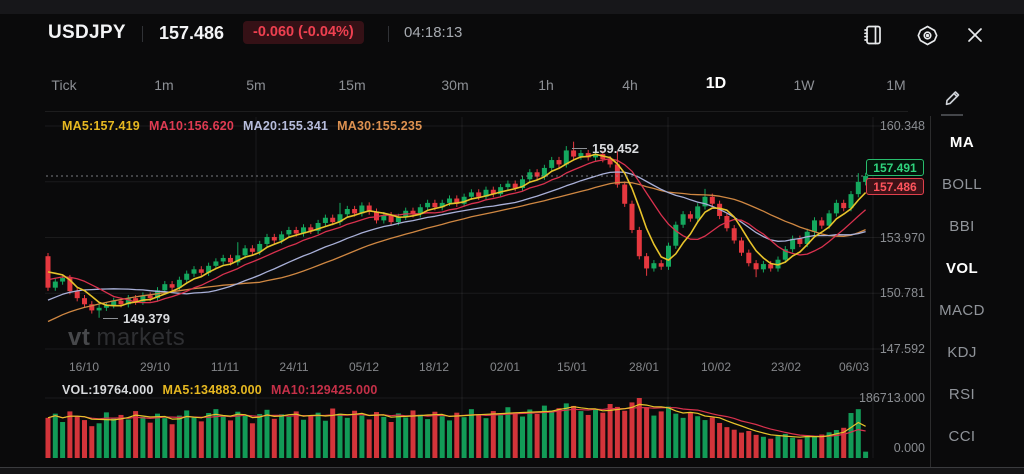  Describe the element at coordinates (434, 367) in the screenshot. I see `date-tick: 18/12` at that location.